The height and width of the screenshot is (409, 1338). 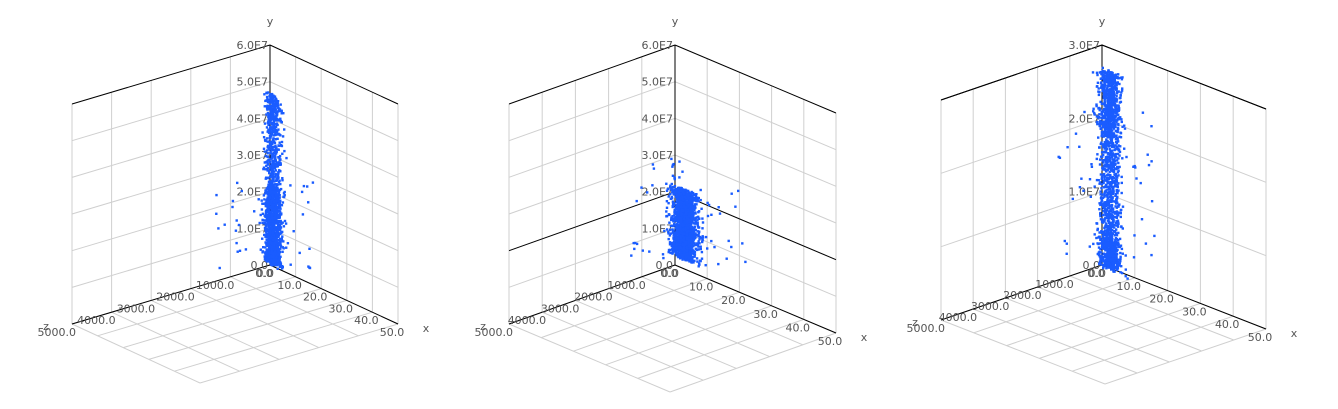 What do you see at coordinates (252, 228) in the screenshot?
I see `y-tick-label: 1.0E7` at bounding box center [252, 228].